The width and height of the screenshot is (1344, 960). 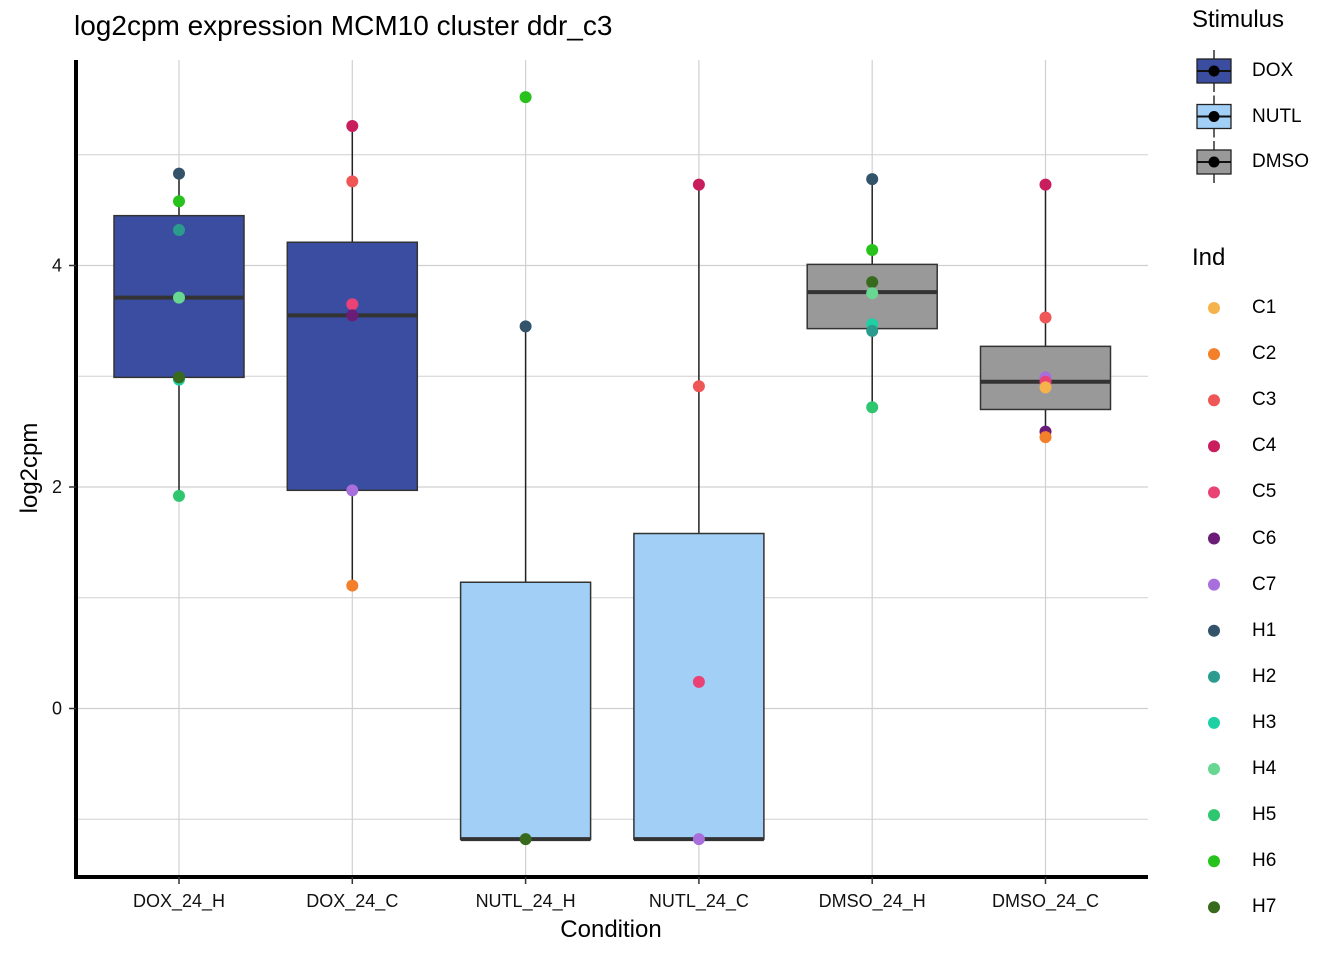 What do you see at coordinates (352, 901) in the screenshot?
I see `x-tick-label: DOX_24_C` at bounding box center [352, 901].